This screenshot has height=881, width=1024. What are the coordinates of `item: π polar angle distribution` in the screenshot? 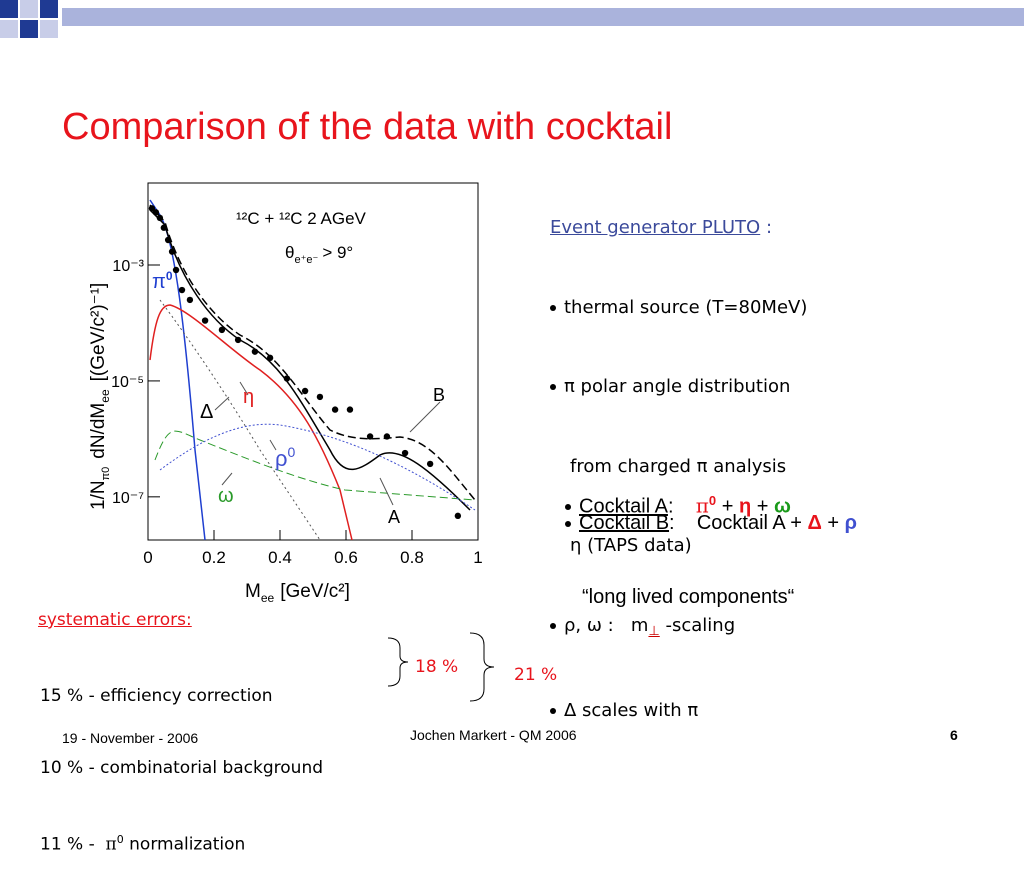 It's located at (678, 387).